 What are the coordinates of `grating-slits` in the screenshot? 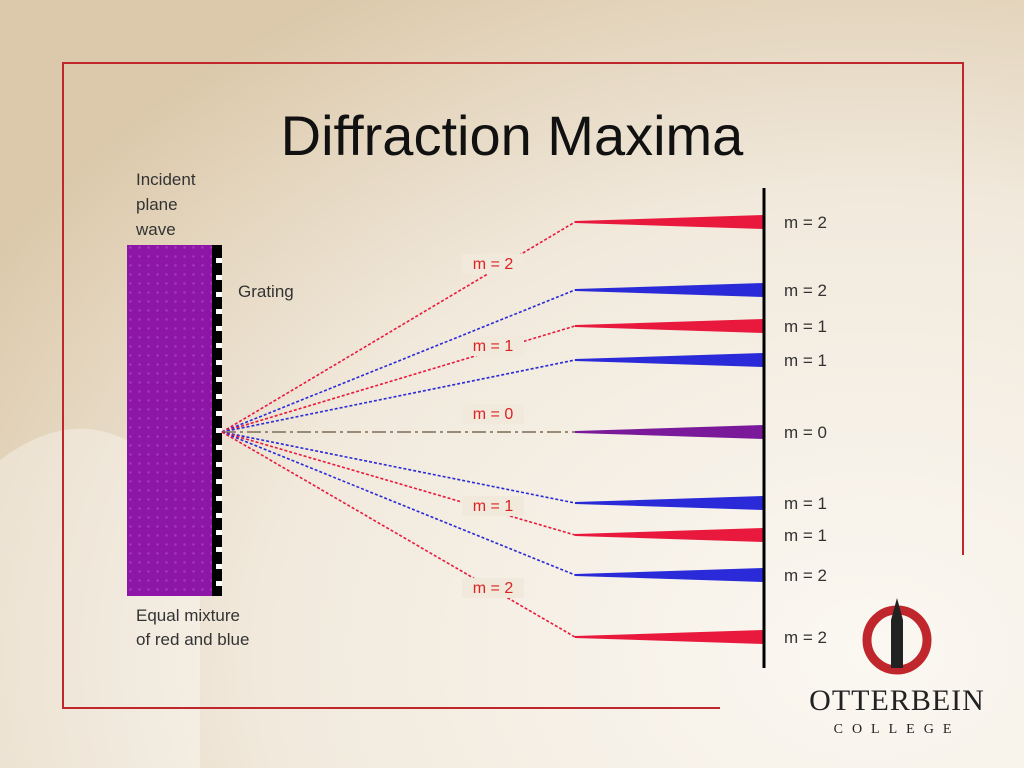 It's located at (219, 422).